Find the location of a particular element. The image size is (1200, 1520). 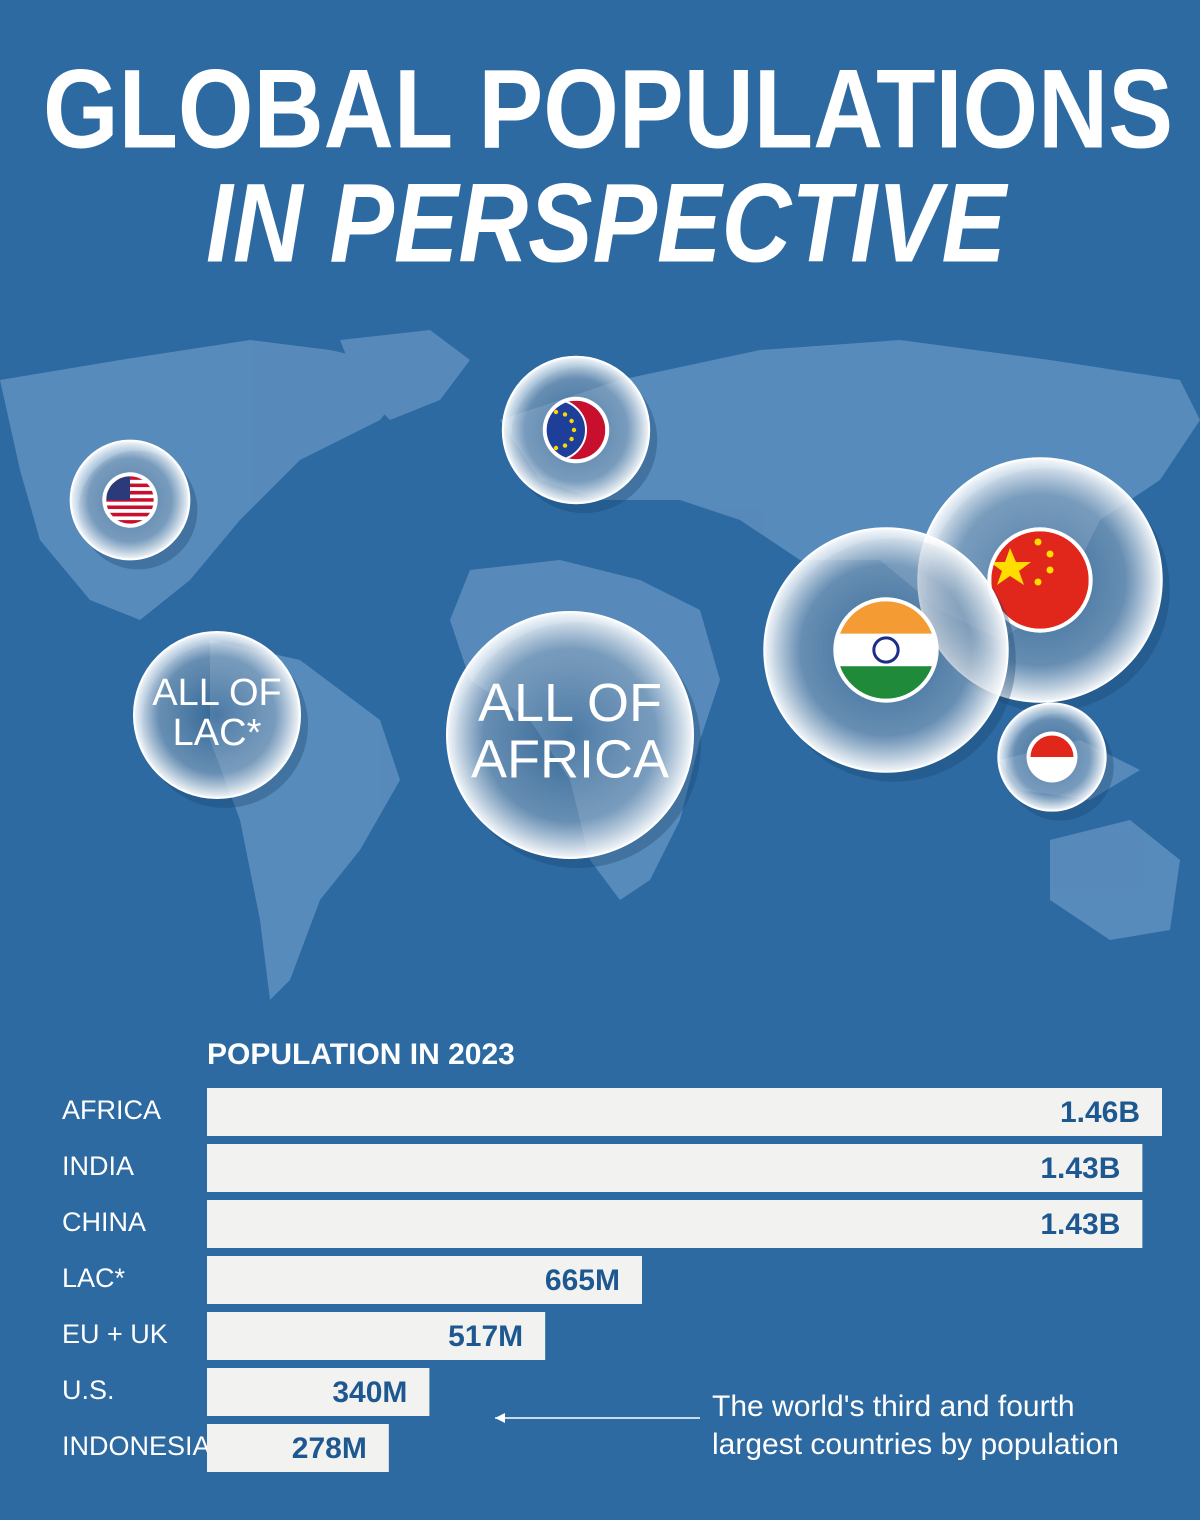

value-label: 278M is located at coordinates (329, 1448).